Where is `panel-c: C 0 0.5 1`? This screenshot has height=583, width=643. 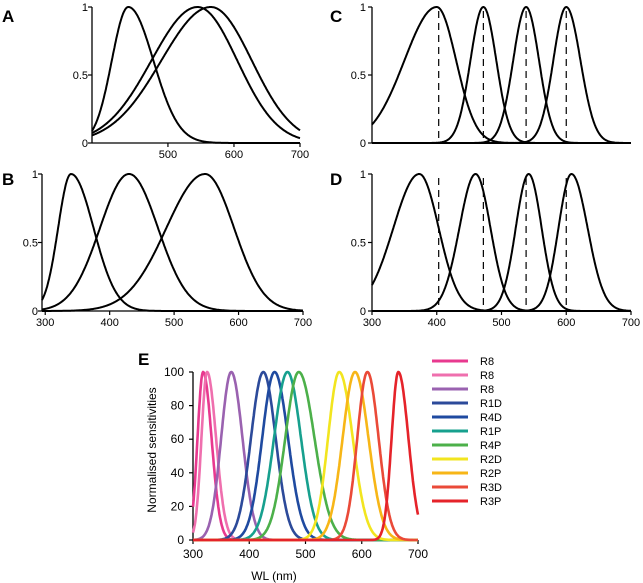 panel-c: C 0 0.5 1 is located at coordinates (481, 76).